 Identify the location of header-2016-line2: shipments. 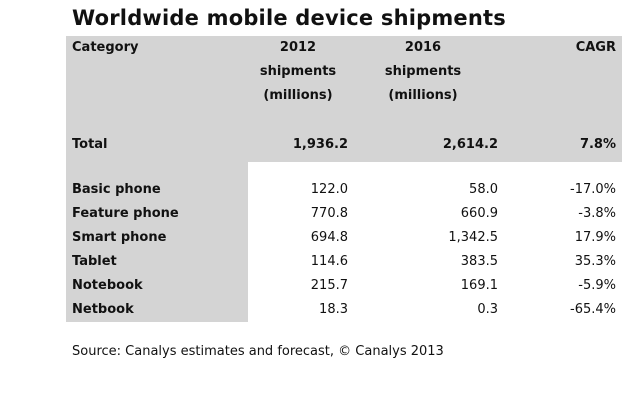
(423, 71).